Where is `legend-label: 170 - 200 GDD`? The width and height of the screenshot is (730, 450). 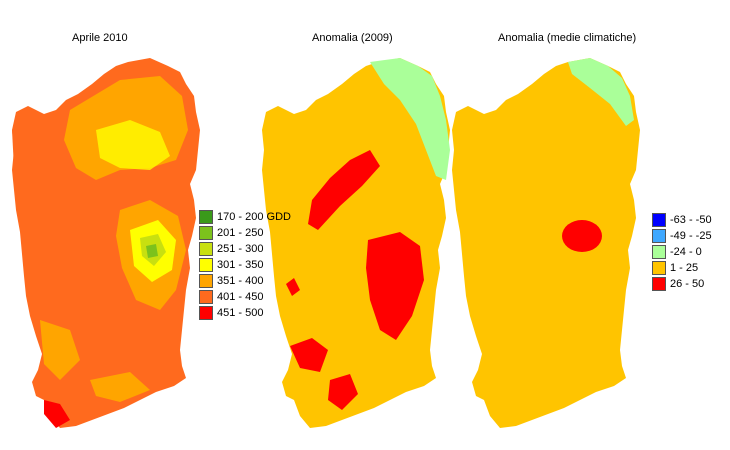
legend-label: 170 - 200 GDD is located at coordinates (254, 217).